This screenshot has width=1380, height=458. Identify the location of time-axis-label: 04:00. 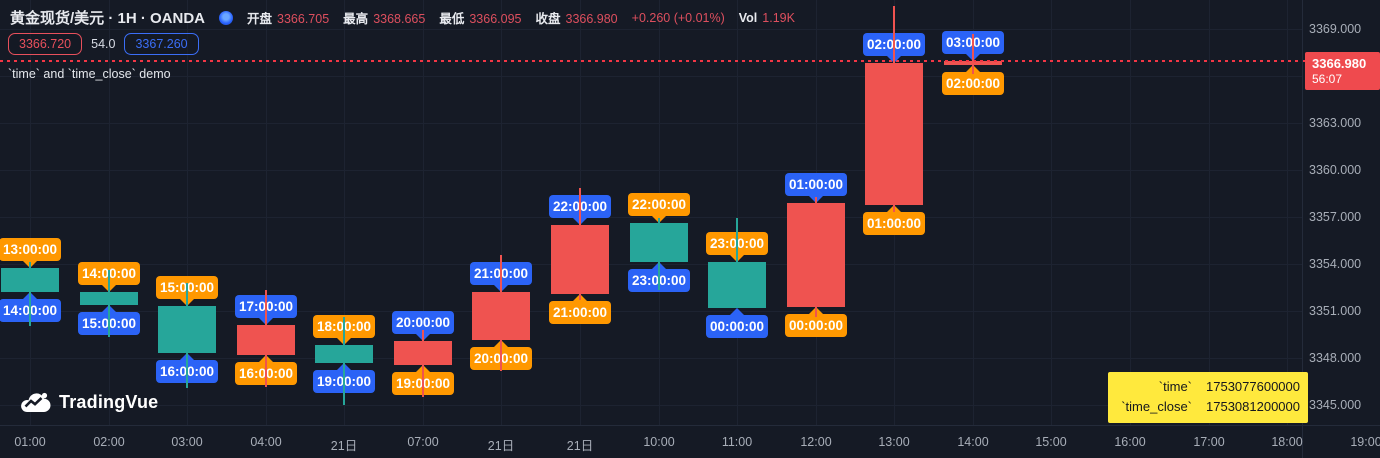
(266, 442).